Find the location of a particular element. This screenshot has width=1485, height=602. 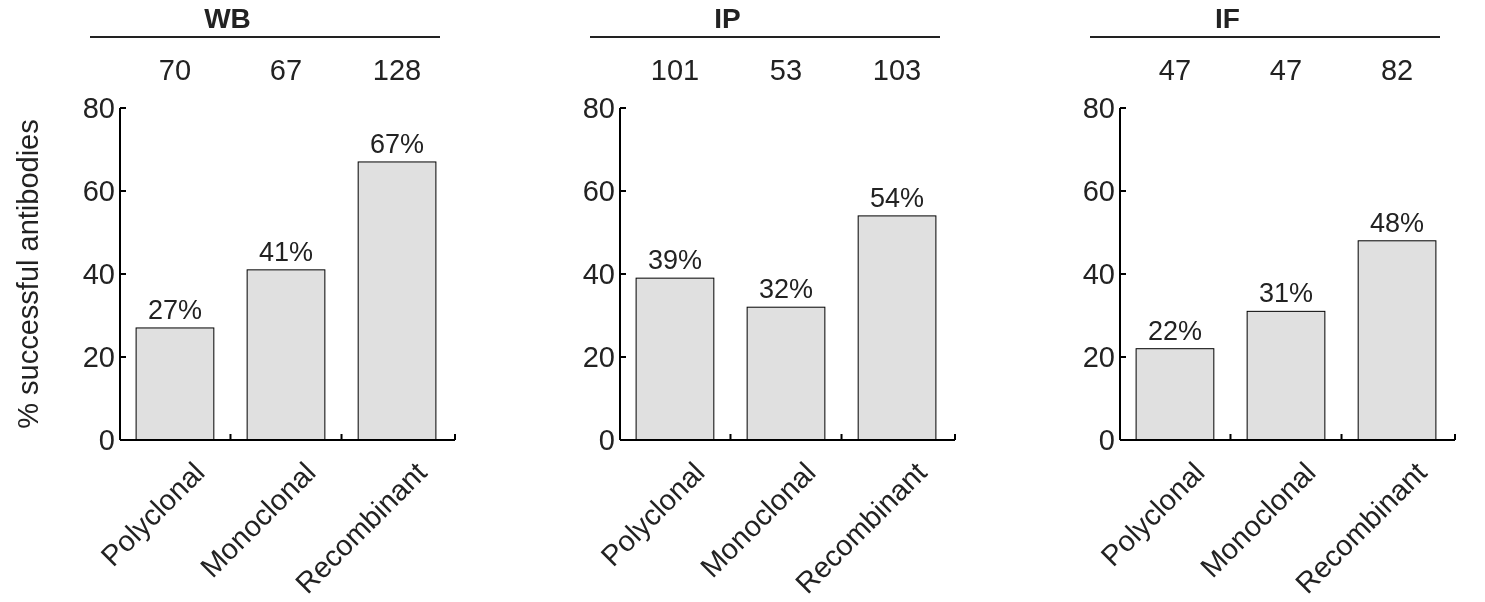

y-axis-title: % successful antibodies is located at coordinates (28, 274).